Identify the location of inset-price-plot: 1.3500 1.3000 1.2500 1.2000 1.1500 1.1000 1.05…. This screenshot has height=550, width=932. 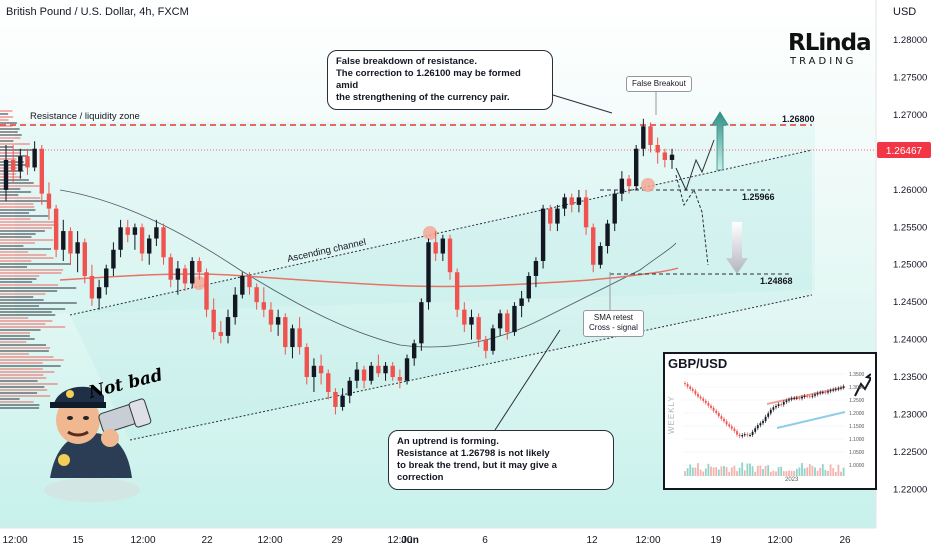
(777, 424).